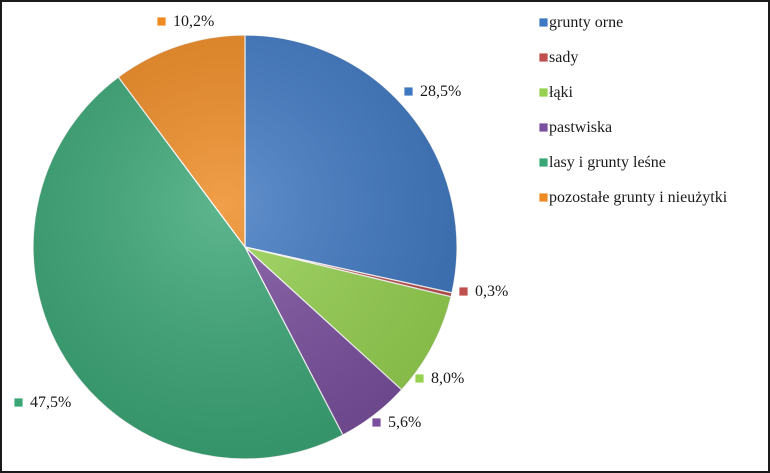  I want to click on data-label-sady: 0,3%, so click(491, 291).